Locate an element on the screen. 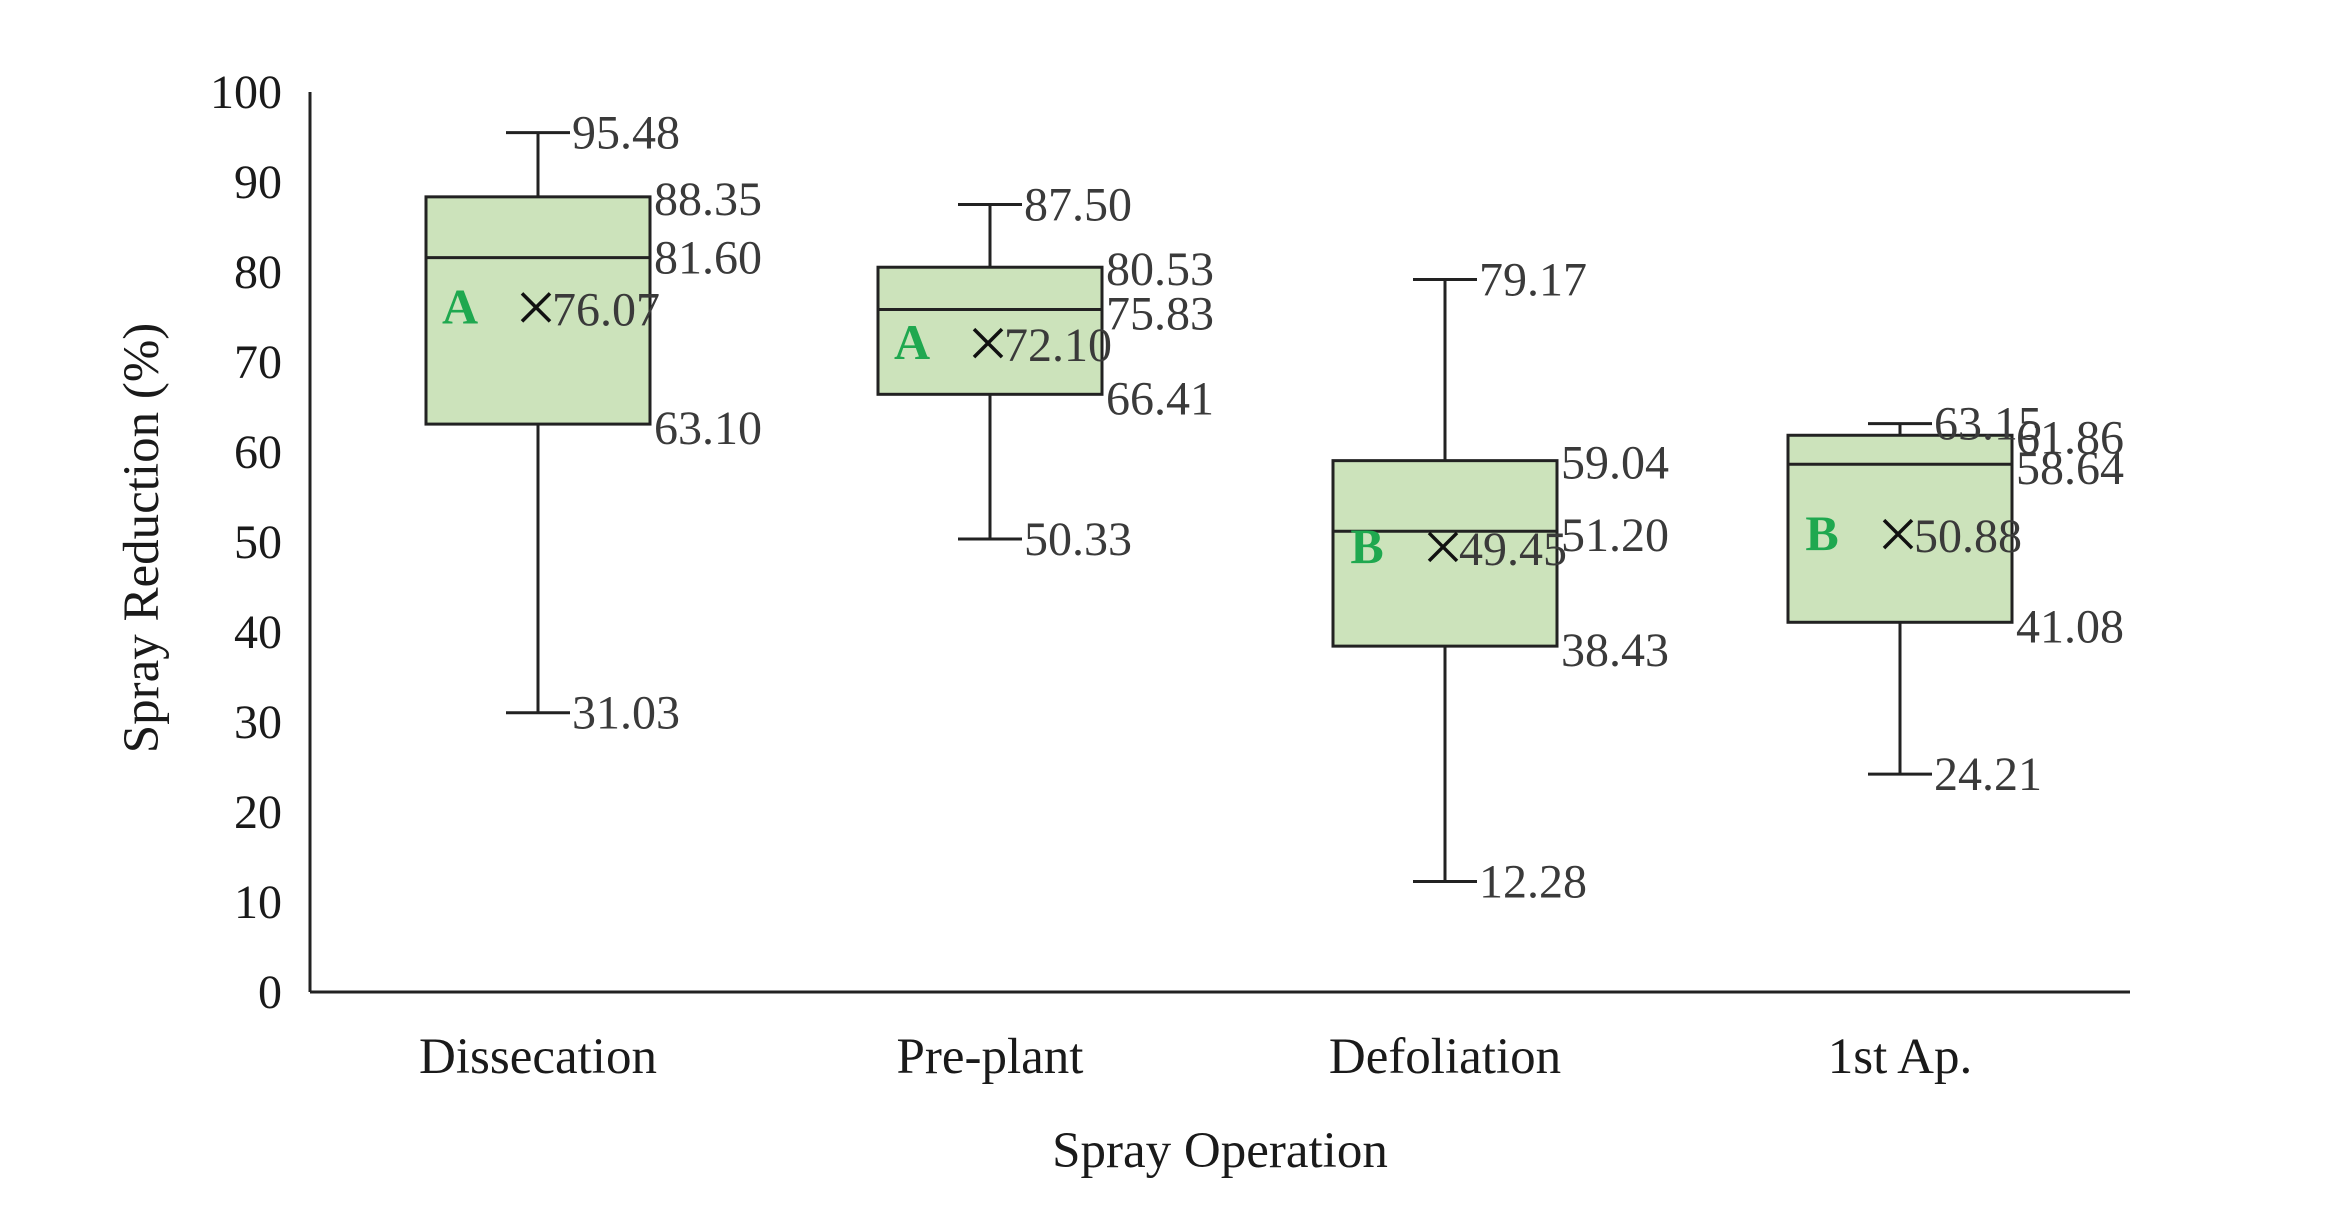  x-axis-title: Spray Operation is located at coordinates (1220, 1151).